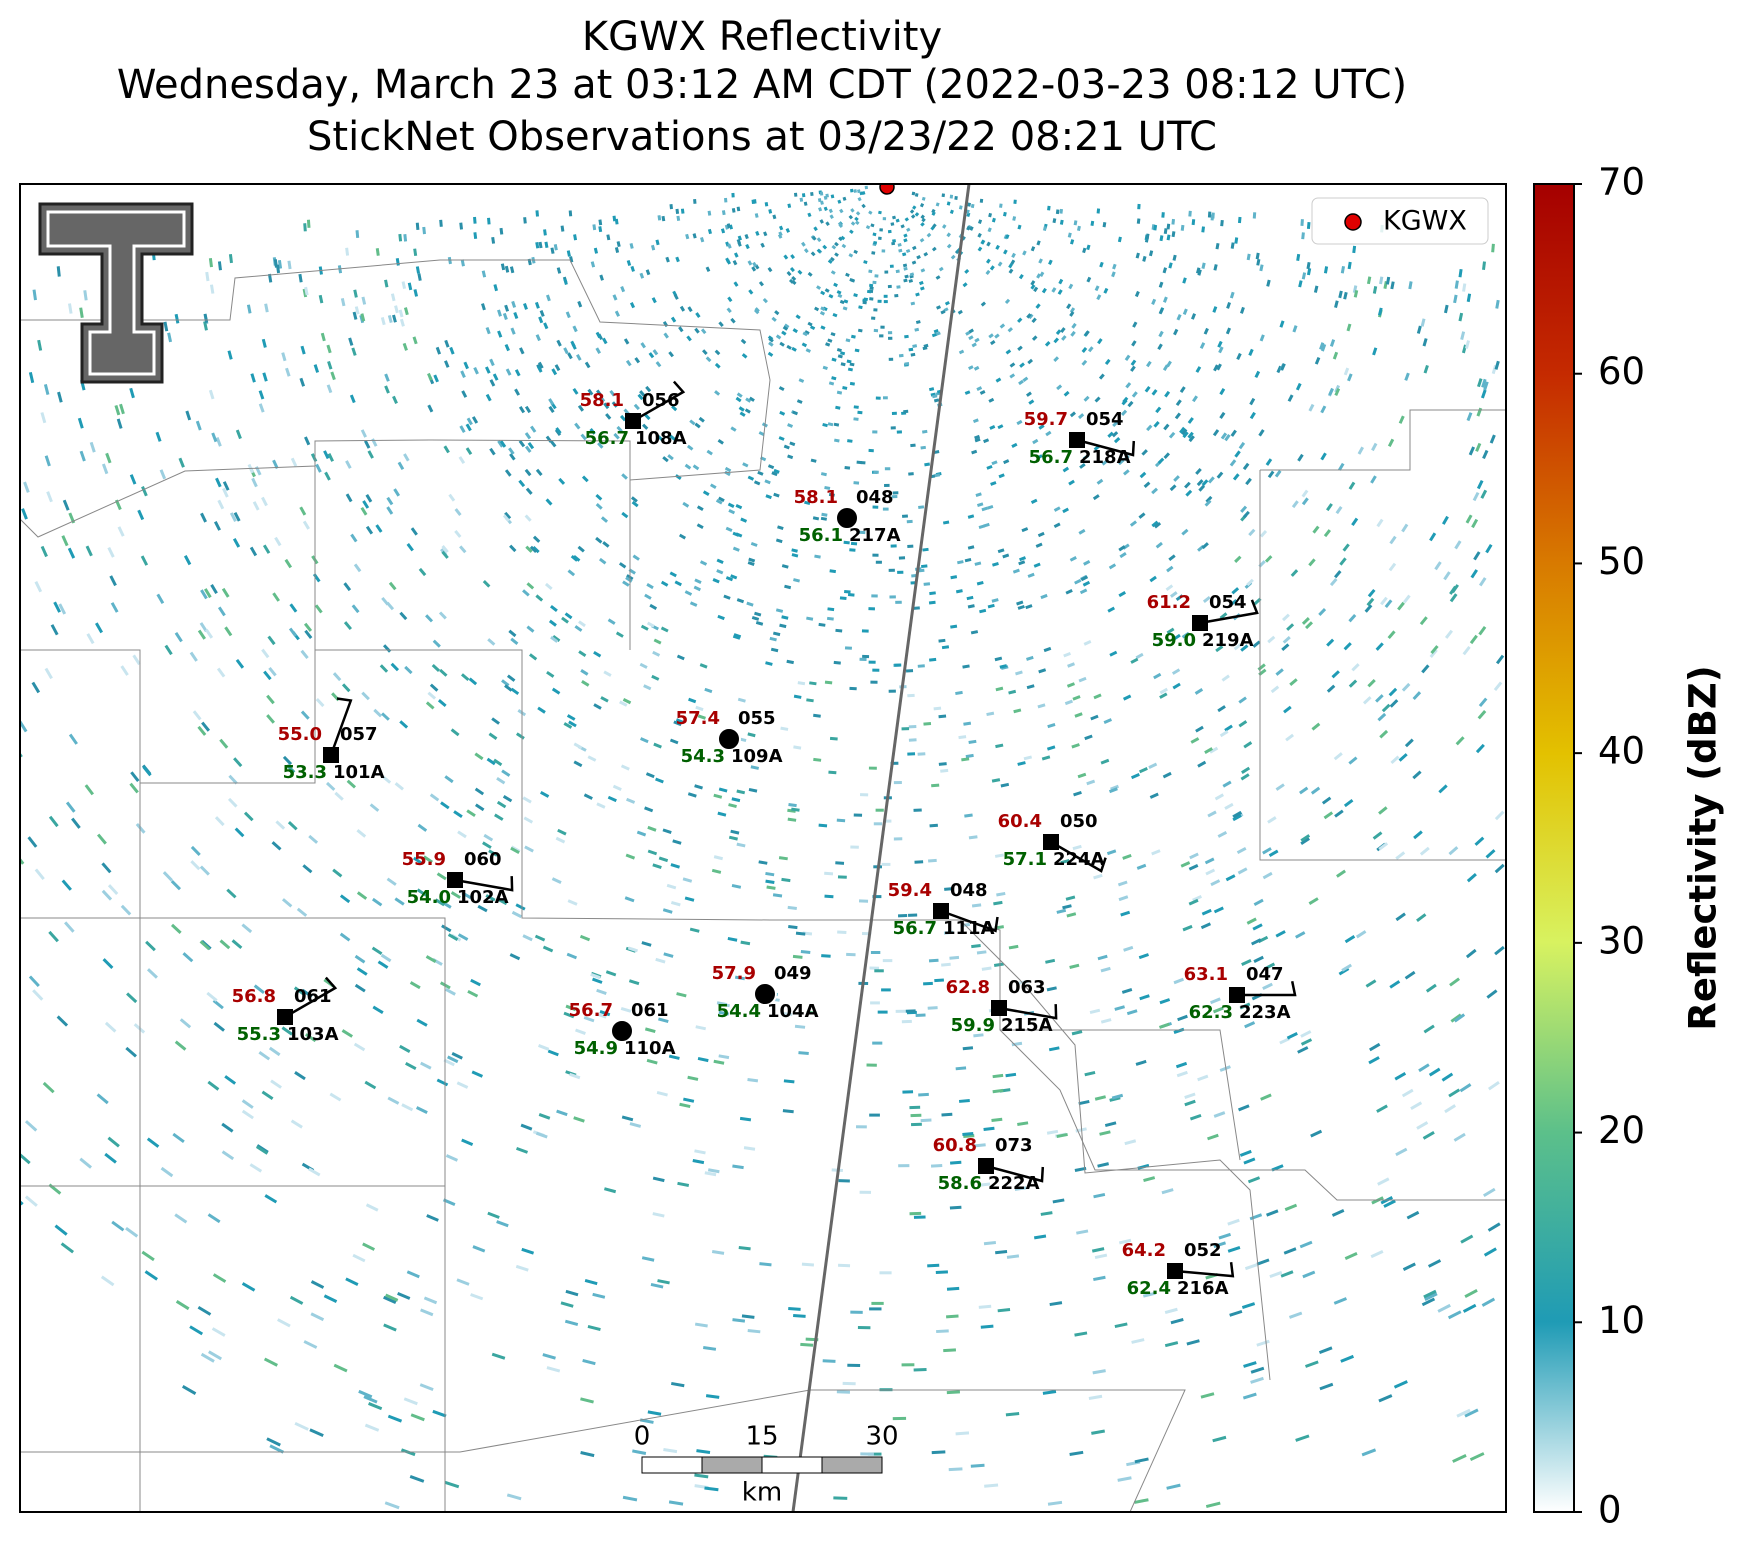 This screenshot has height=1549, width=1738. What do you see at coordinates (881, 848) in the screenshot?
I see `highway` at bounding box center [881, 848].